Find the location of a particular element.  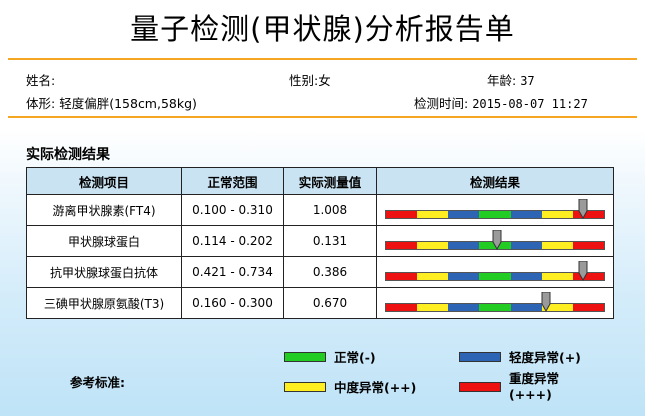

section-title: 实际检测结果 is located at coordinates (68, 155).